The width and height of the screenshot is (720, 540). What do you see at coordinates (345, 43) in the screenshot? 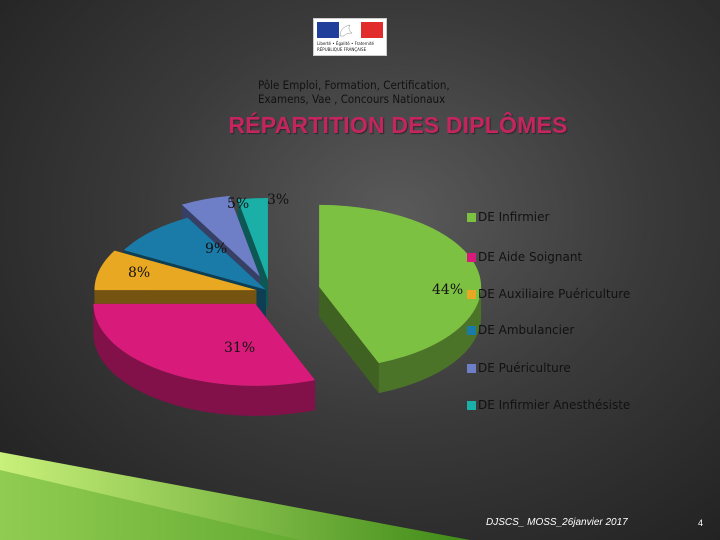
I see `logo-text-motto: Liberté • Égalité • Fraternité` at bounding box center [345, 43].